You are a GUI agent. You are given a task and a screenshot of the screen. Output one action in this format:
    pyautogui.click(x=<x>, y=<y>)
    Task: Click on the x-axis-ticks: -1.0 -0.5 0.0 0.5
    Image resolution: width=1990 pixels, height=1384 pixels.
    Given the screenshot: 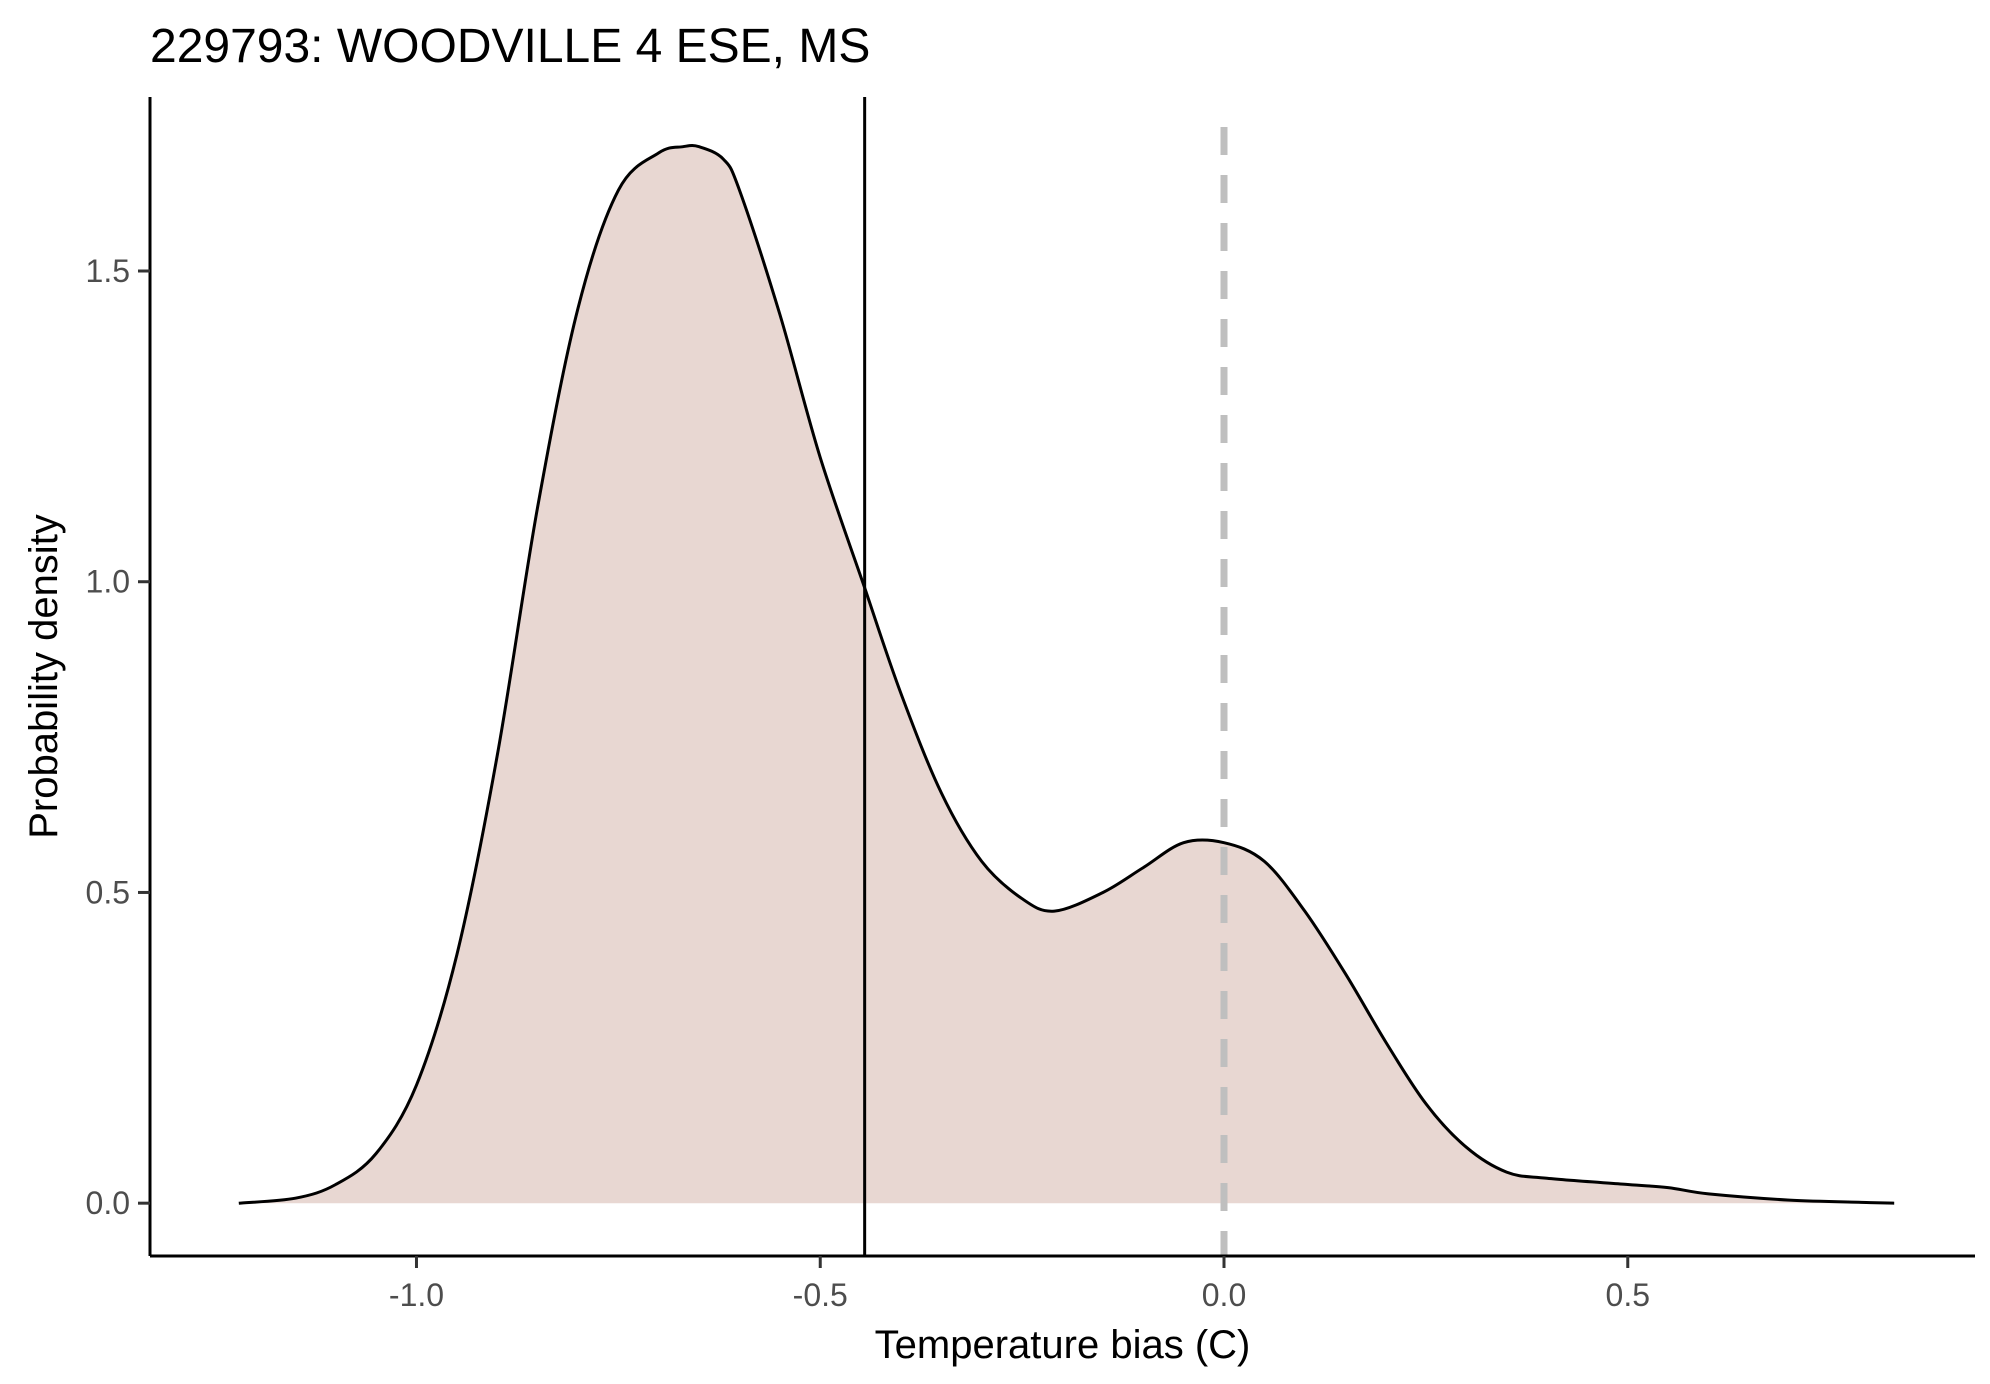 What is the action you would take?
    pyautogui.click(x=1019, y=1284)
    